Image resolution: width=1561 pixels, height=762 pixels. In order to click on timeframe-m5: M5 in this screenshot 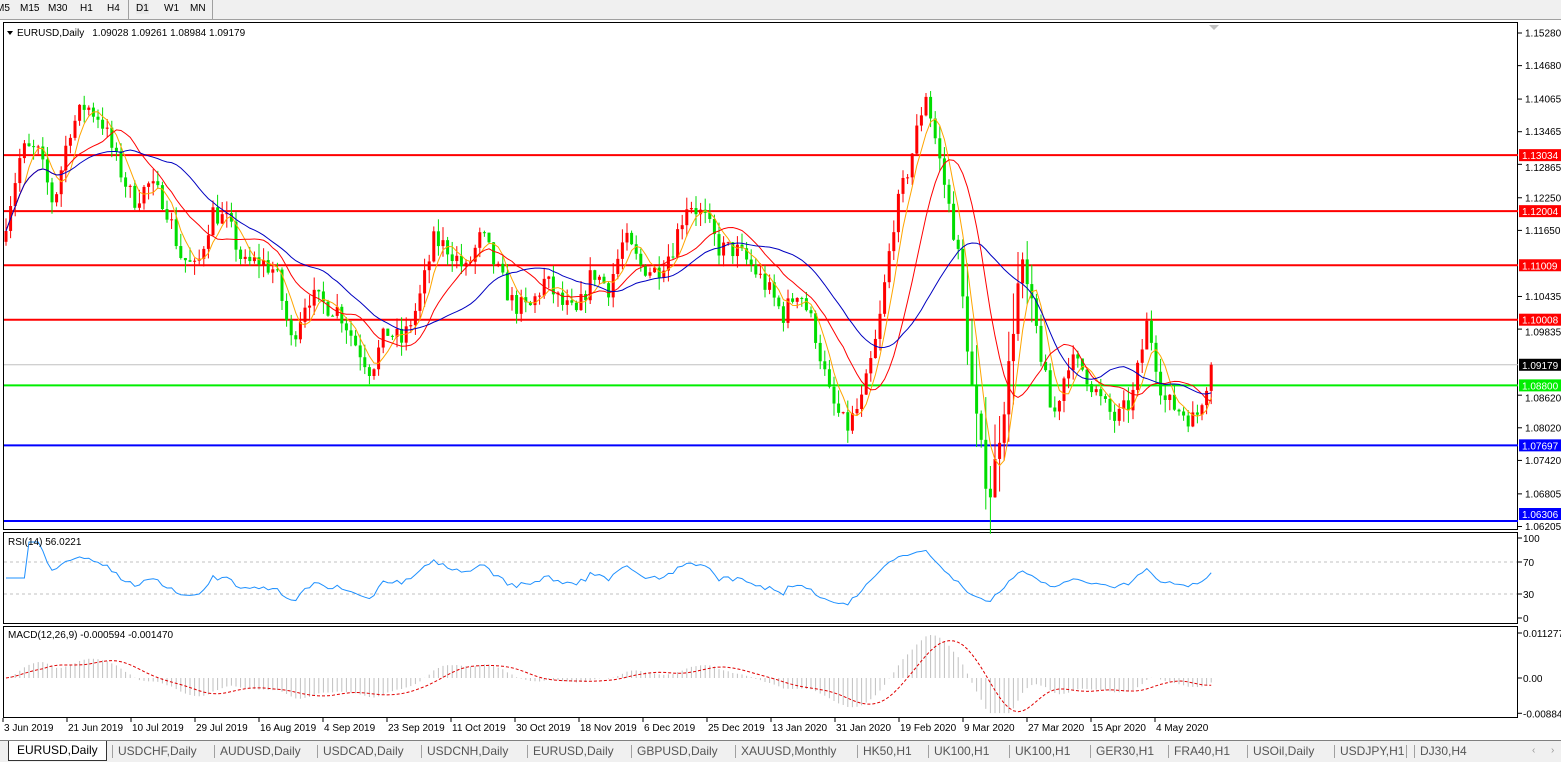, I will do `click(5, 8)`.